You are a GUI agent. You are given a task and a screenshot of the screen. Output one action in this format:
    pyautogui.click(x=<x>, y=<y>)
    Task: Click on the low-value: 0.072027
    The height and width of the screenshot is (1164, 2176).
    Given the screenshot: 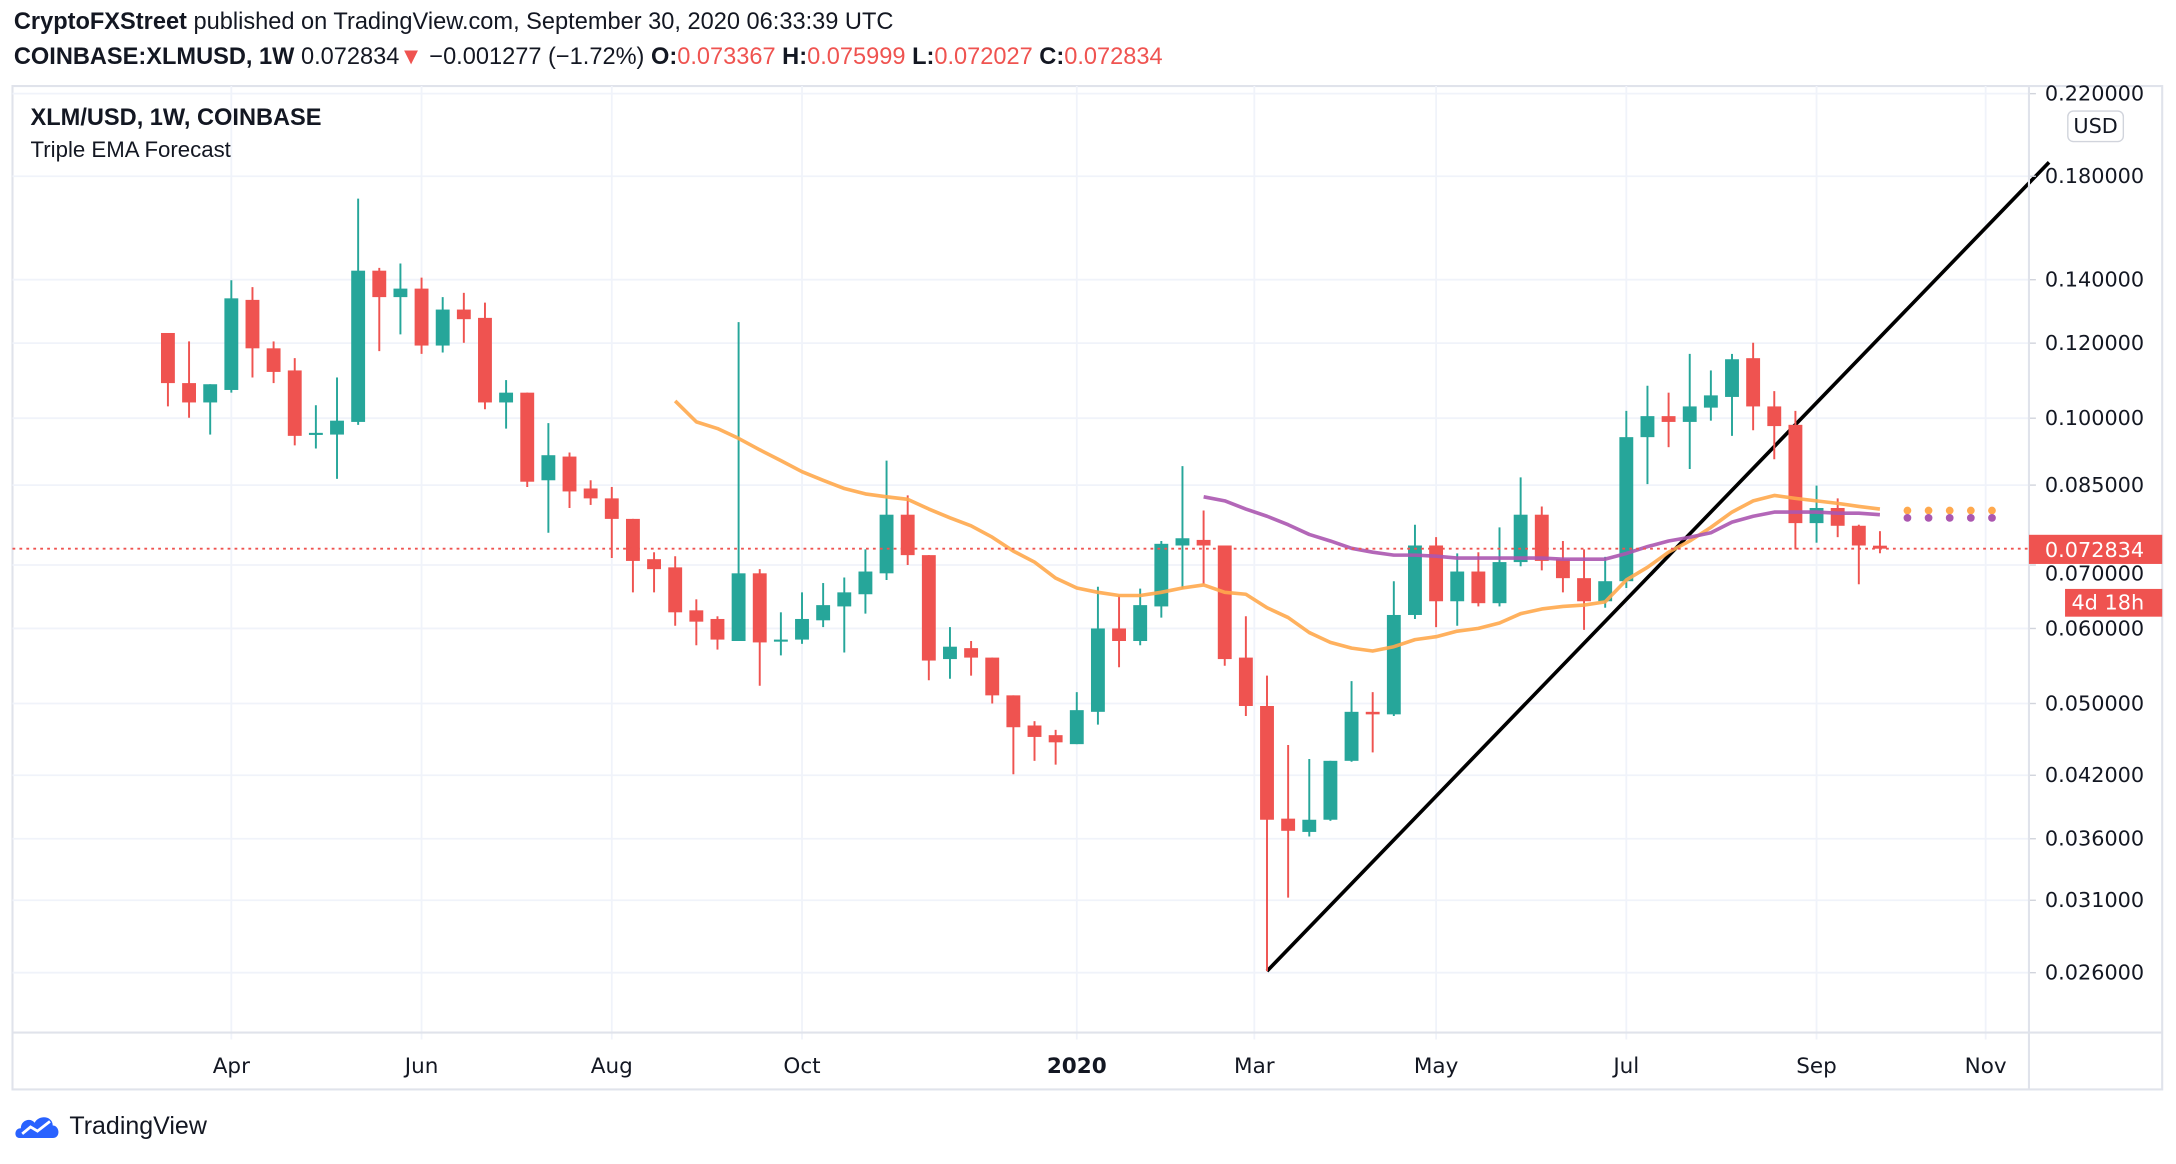 What is the action you would take?
    pyautogui.click(x=983, y=56)
    